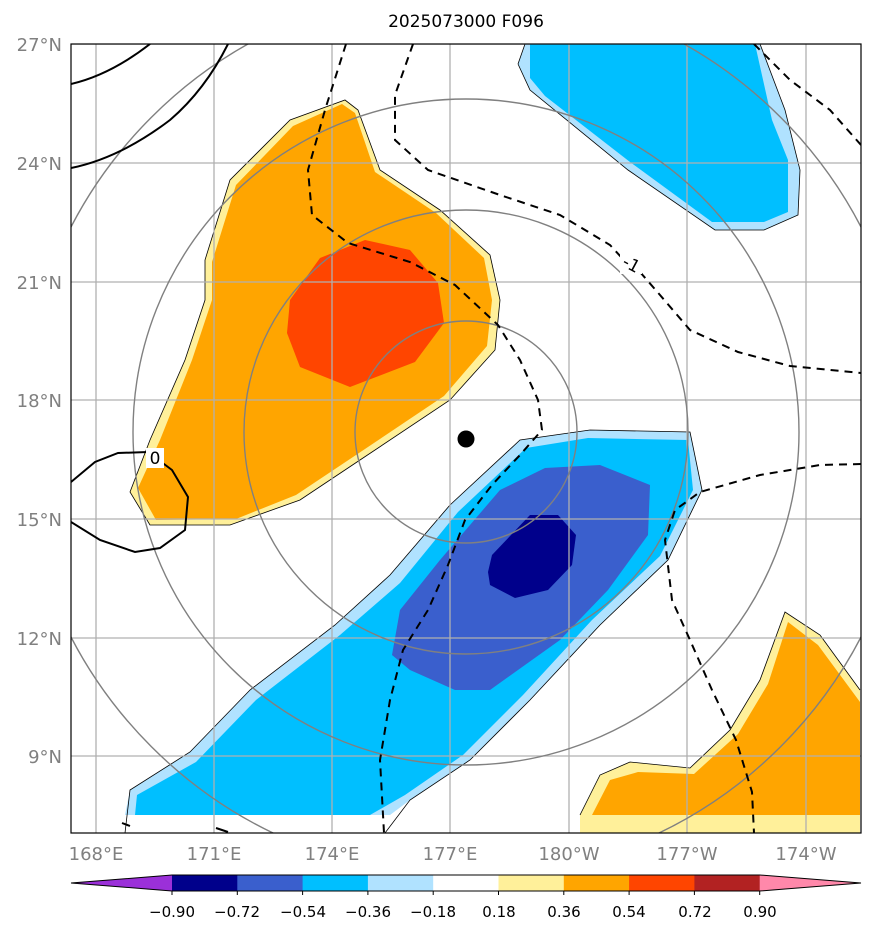  What do you see at coordinates (39, 45) in the screenshot?
I see `lat-label: 27°N` at bounding box center [39, 45].